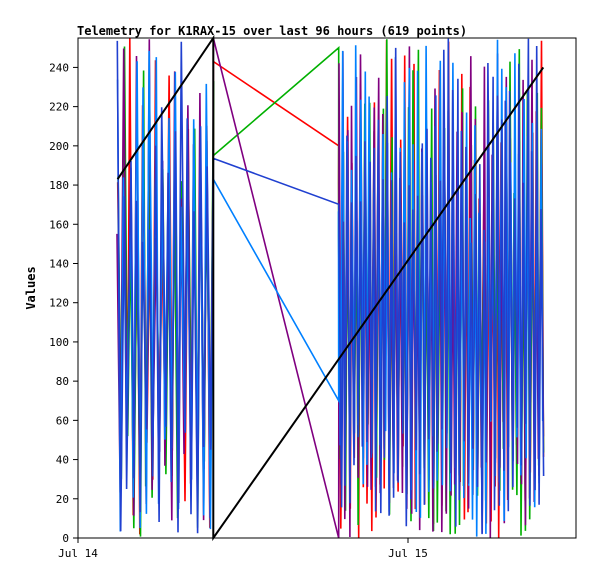  What do you see at coordinates (59, 342) in the screenshot?
I see `y-tick-label: 100` at bounding box center [59, 342].